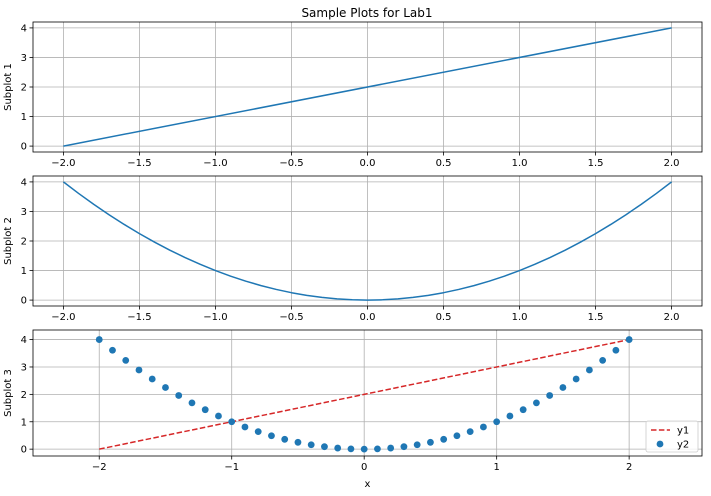 The height and width of the screenshot is (496, 711). I want to click on x-tick-label: −2, so click(99, 467).